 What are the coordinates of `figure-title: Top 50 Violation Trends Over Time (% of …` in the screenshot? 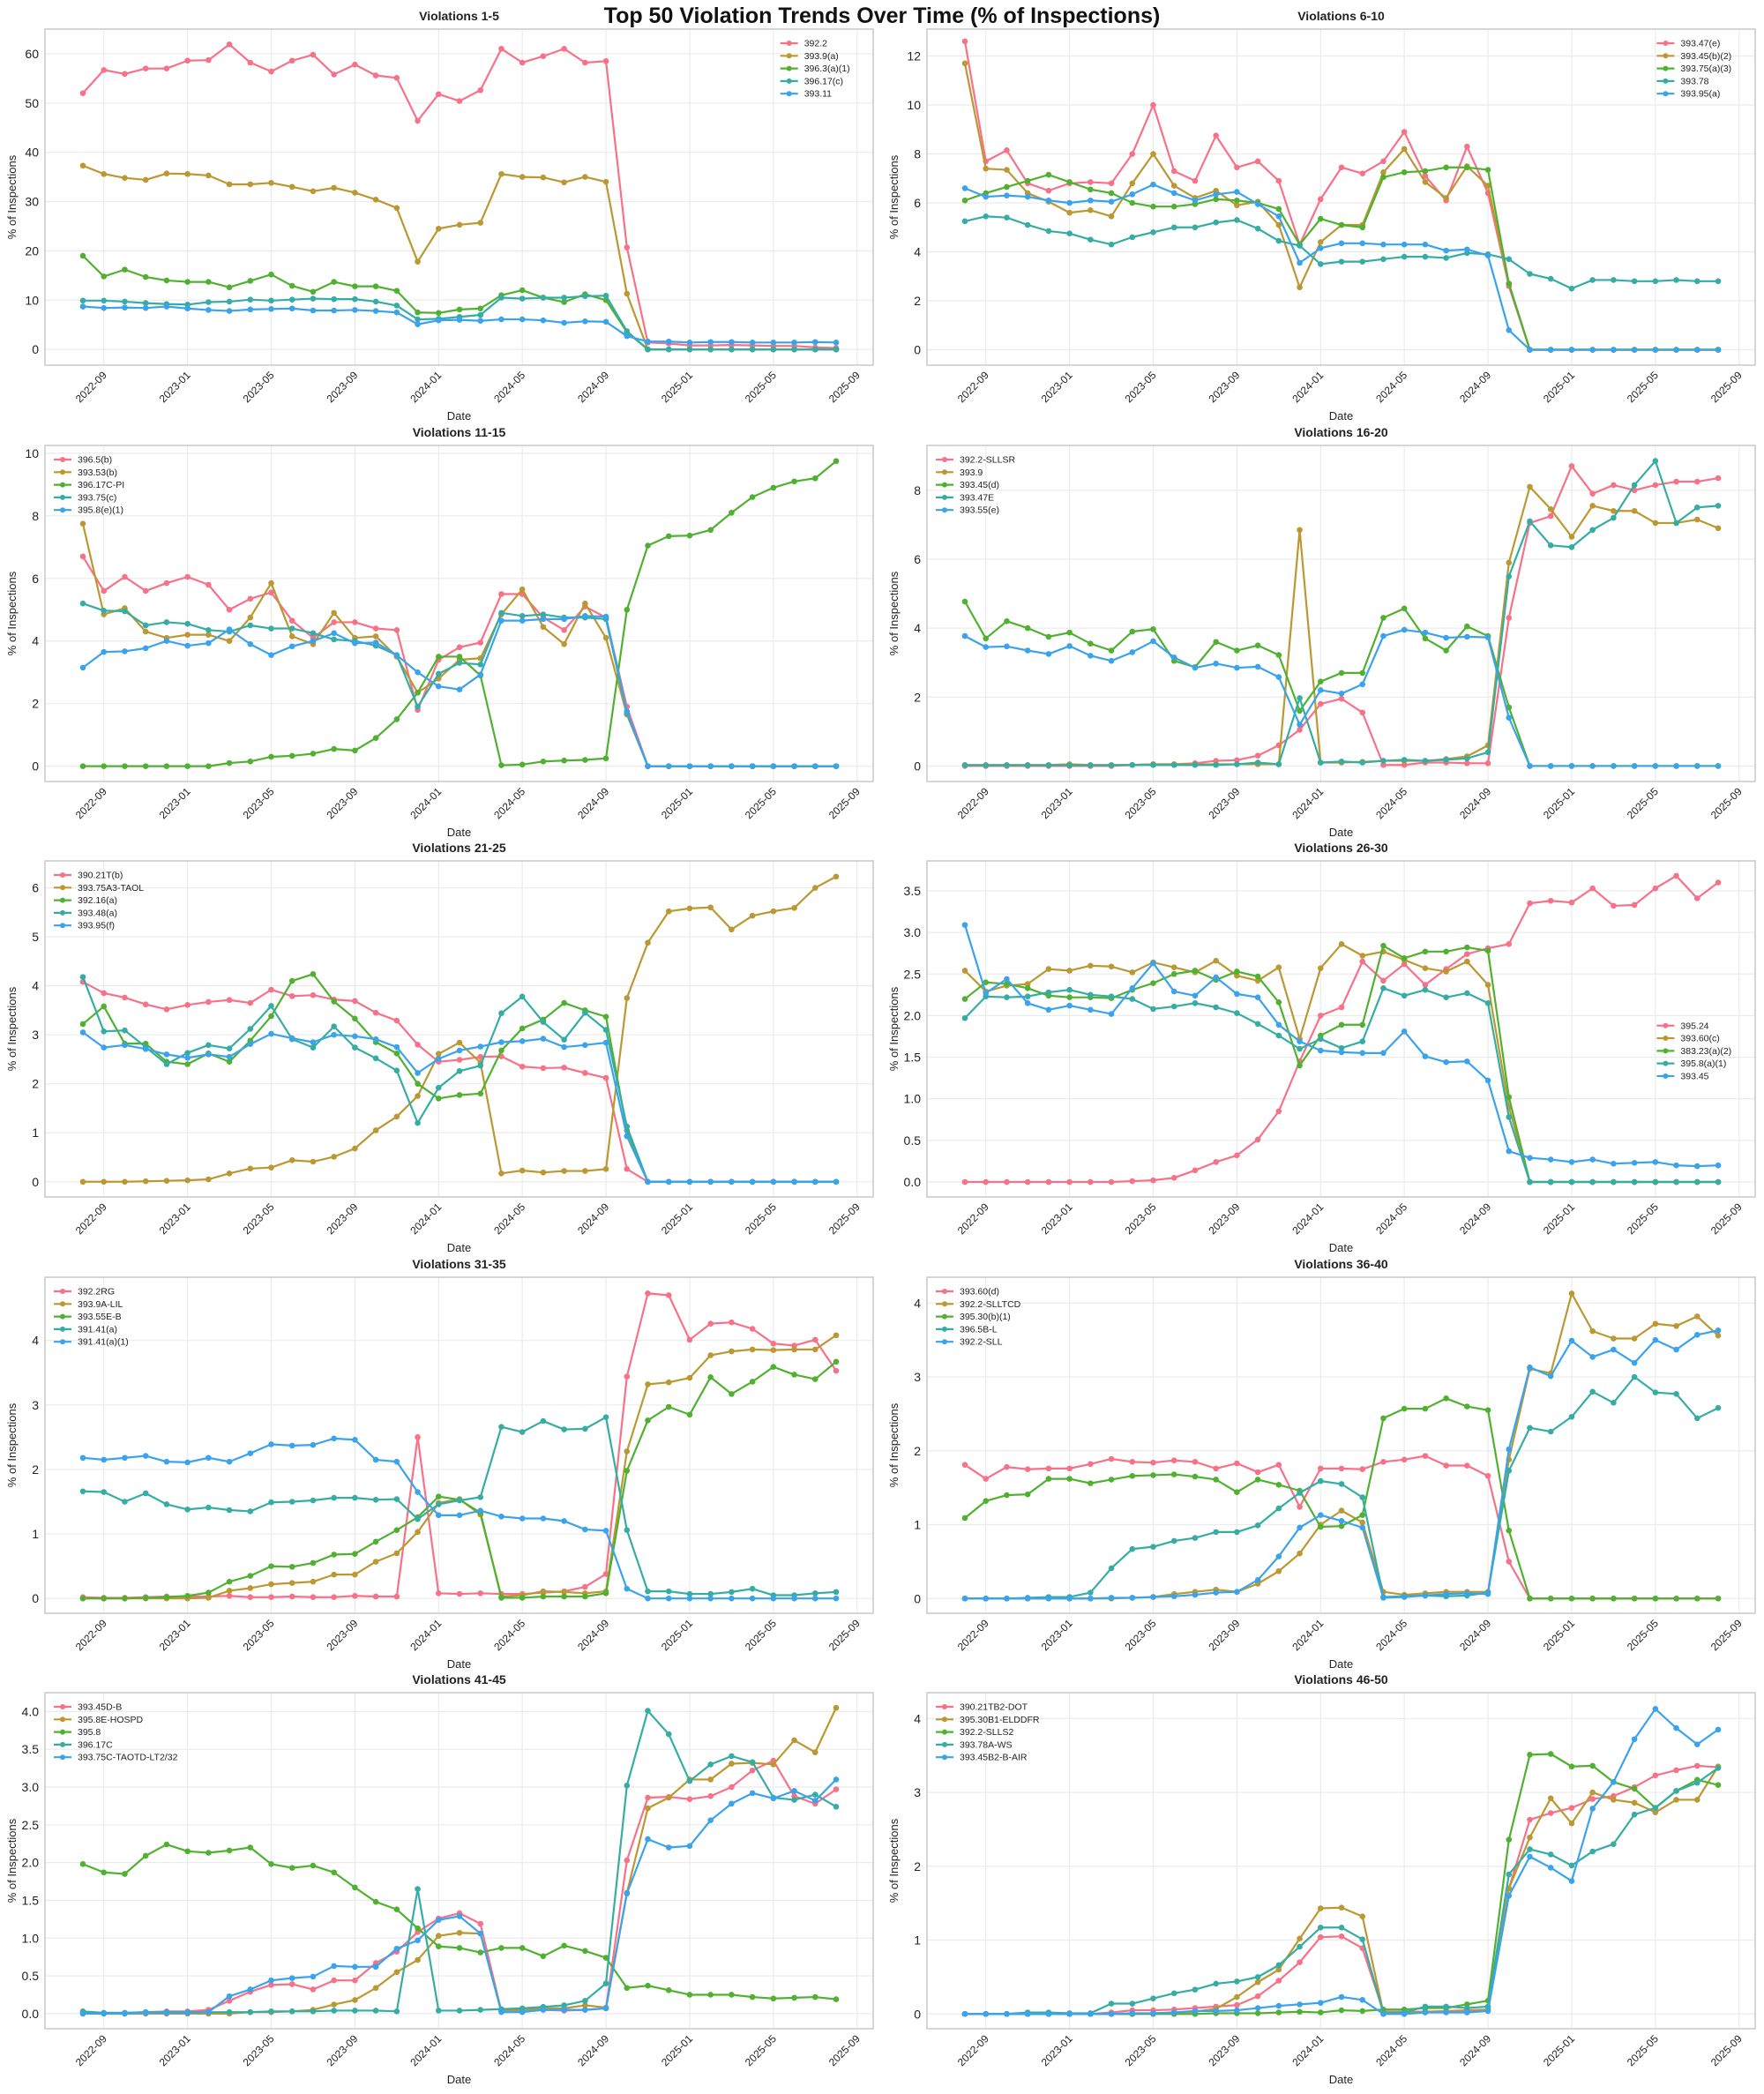 It's located at (882, 16).